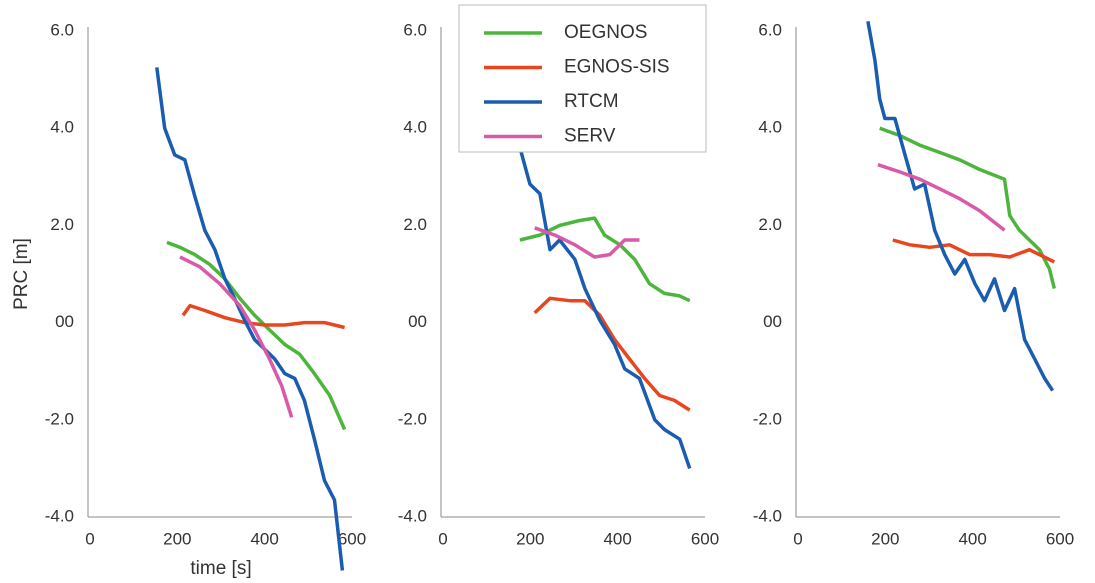  What do you see at coordinates (21, 274) in the screenshot?
I see `y-axis-label: PRC [m]` at bounding box center [21, 274].